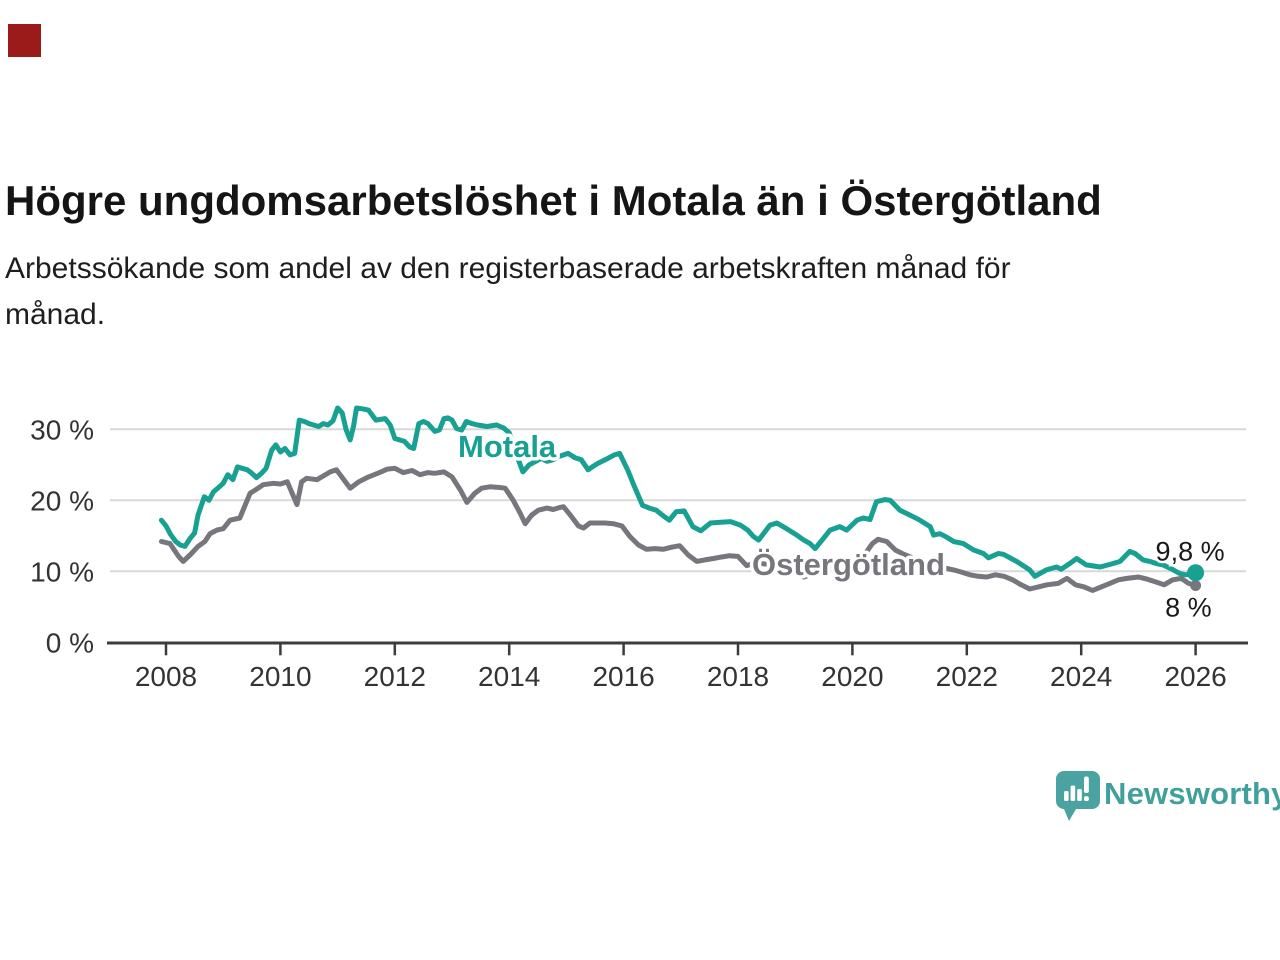 The image size is (1280, 960). Describe the element at coordinates (678, 529) in the screenshot. I see `series-line-östergötland` at that location.